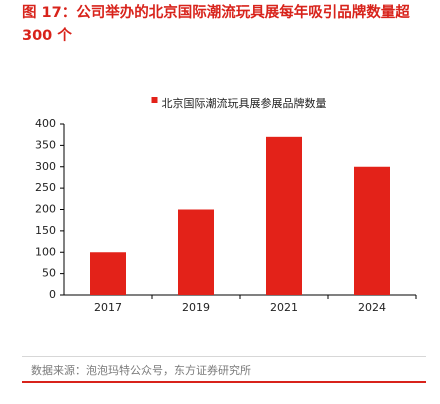 Image resolution: width=440 pixels, height=404 pixels. What do you see at coordinates (52, 294) in the screenshot?
I see `y-tick-label: 0` at bounding box center [52, 294].